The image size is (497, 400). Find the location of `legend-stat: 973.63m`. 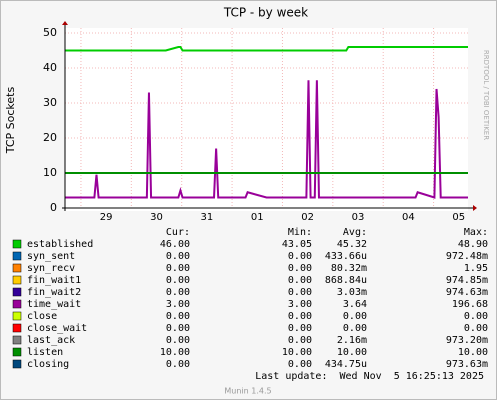

legend-stat: 973.63m is located at coordinates (467, 364).